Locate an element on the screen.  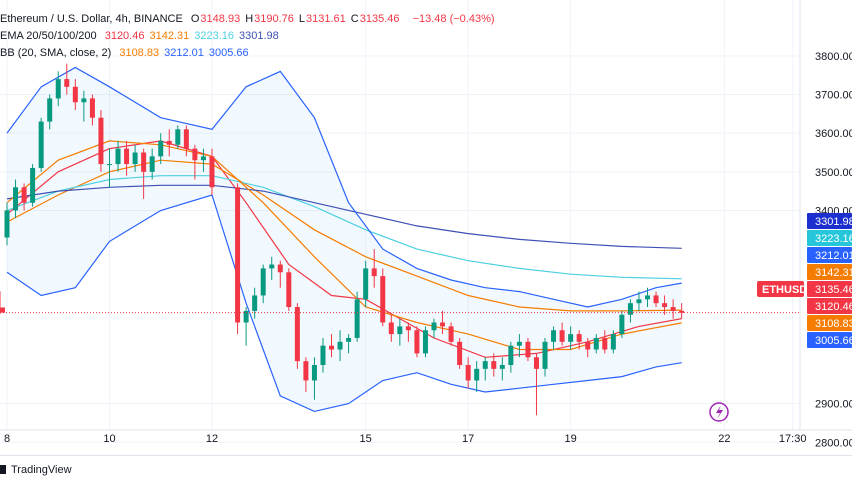
y-tick-label-2: 3600.00 is located at coordinates (833, 134).